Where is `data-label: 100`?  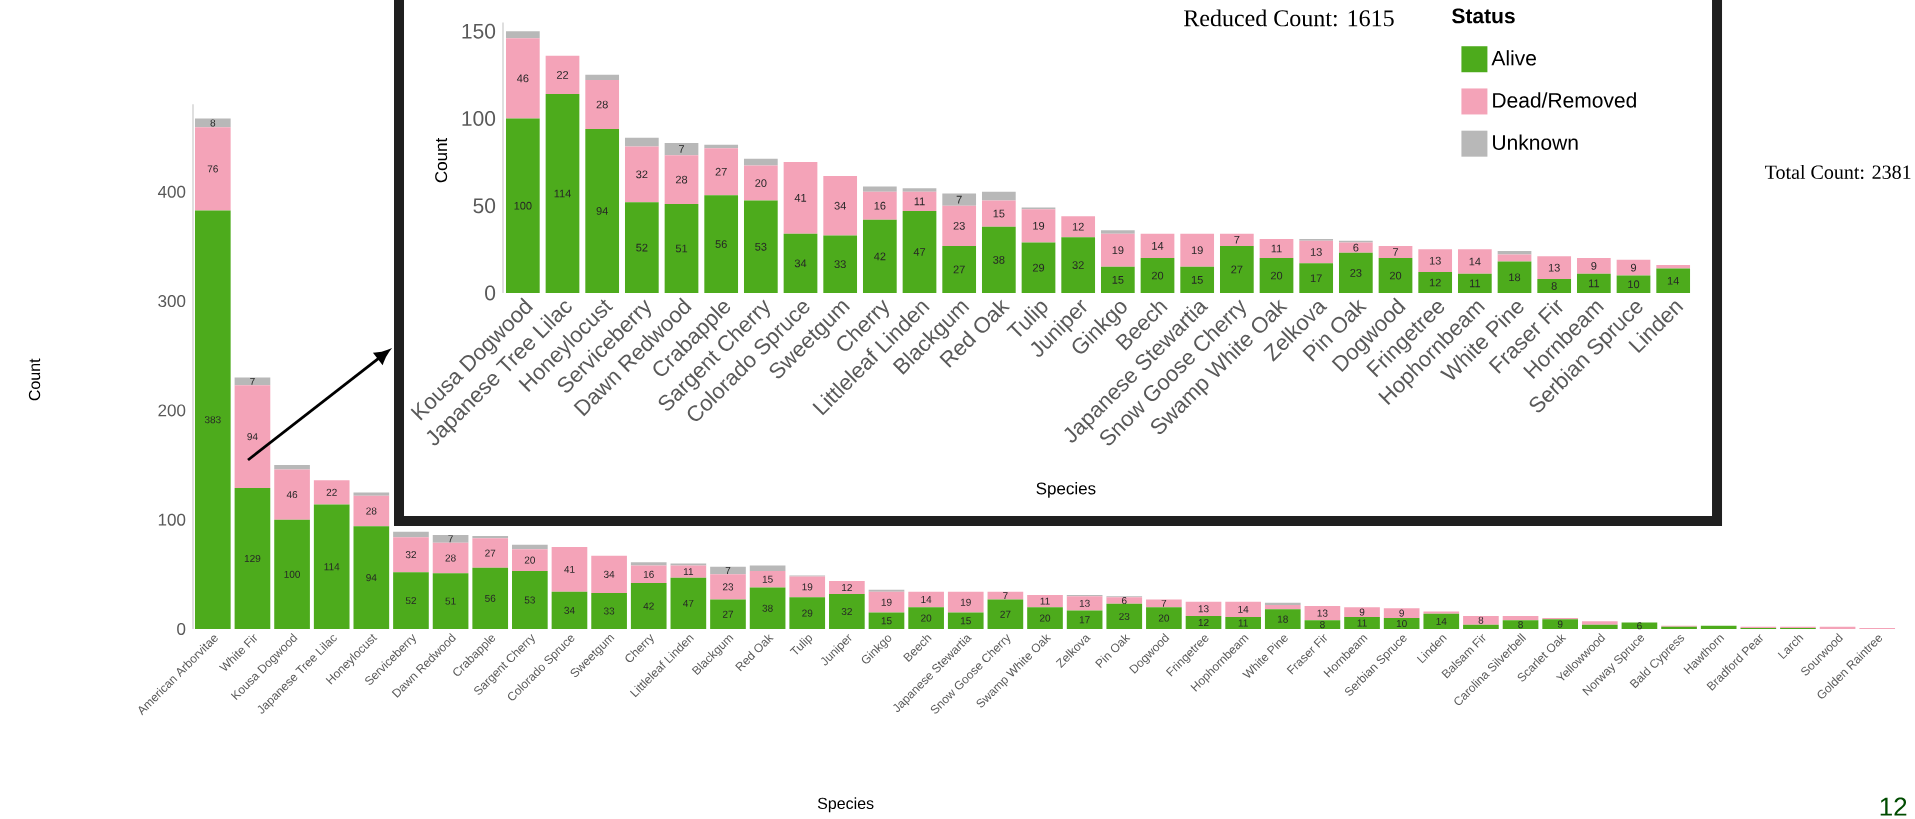
data-label: 100 is located at coordinates (523, 205).